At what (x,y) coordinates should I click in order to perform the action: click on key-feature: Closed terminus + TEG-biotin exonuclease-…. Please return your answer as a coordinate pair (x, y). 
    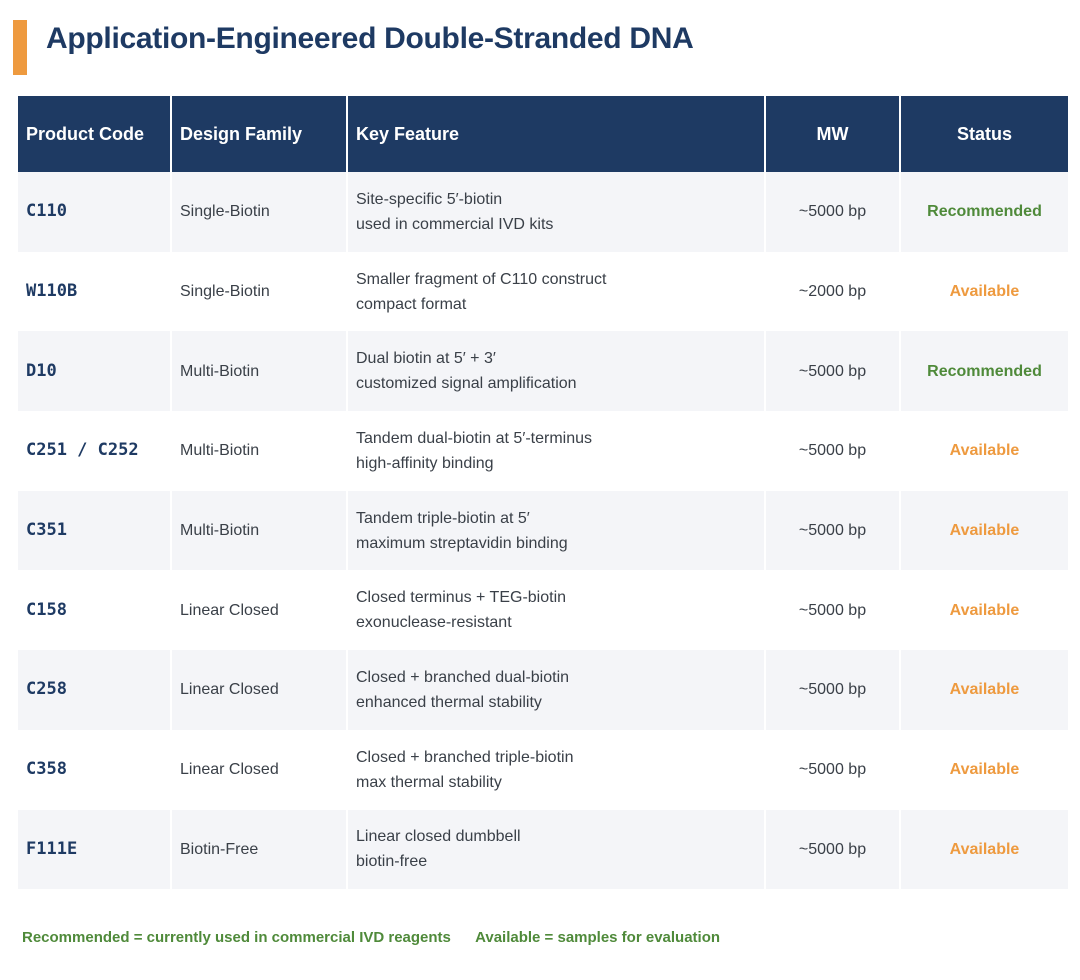
    Looking at the image, I should click on (555, 610).